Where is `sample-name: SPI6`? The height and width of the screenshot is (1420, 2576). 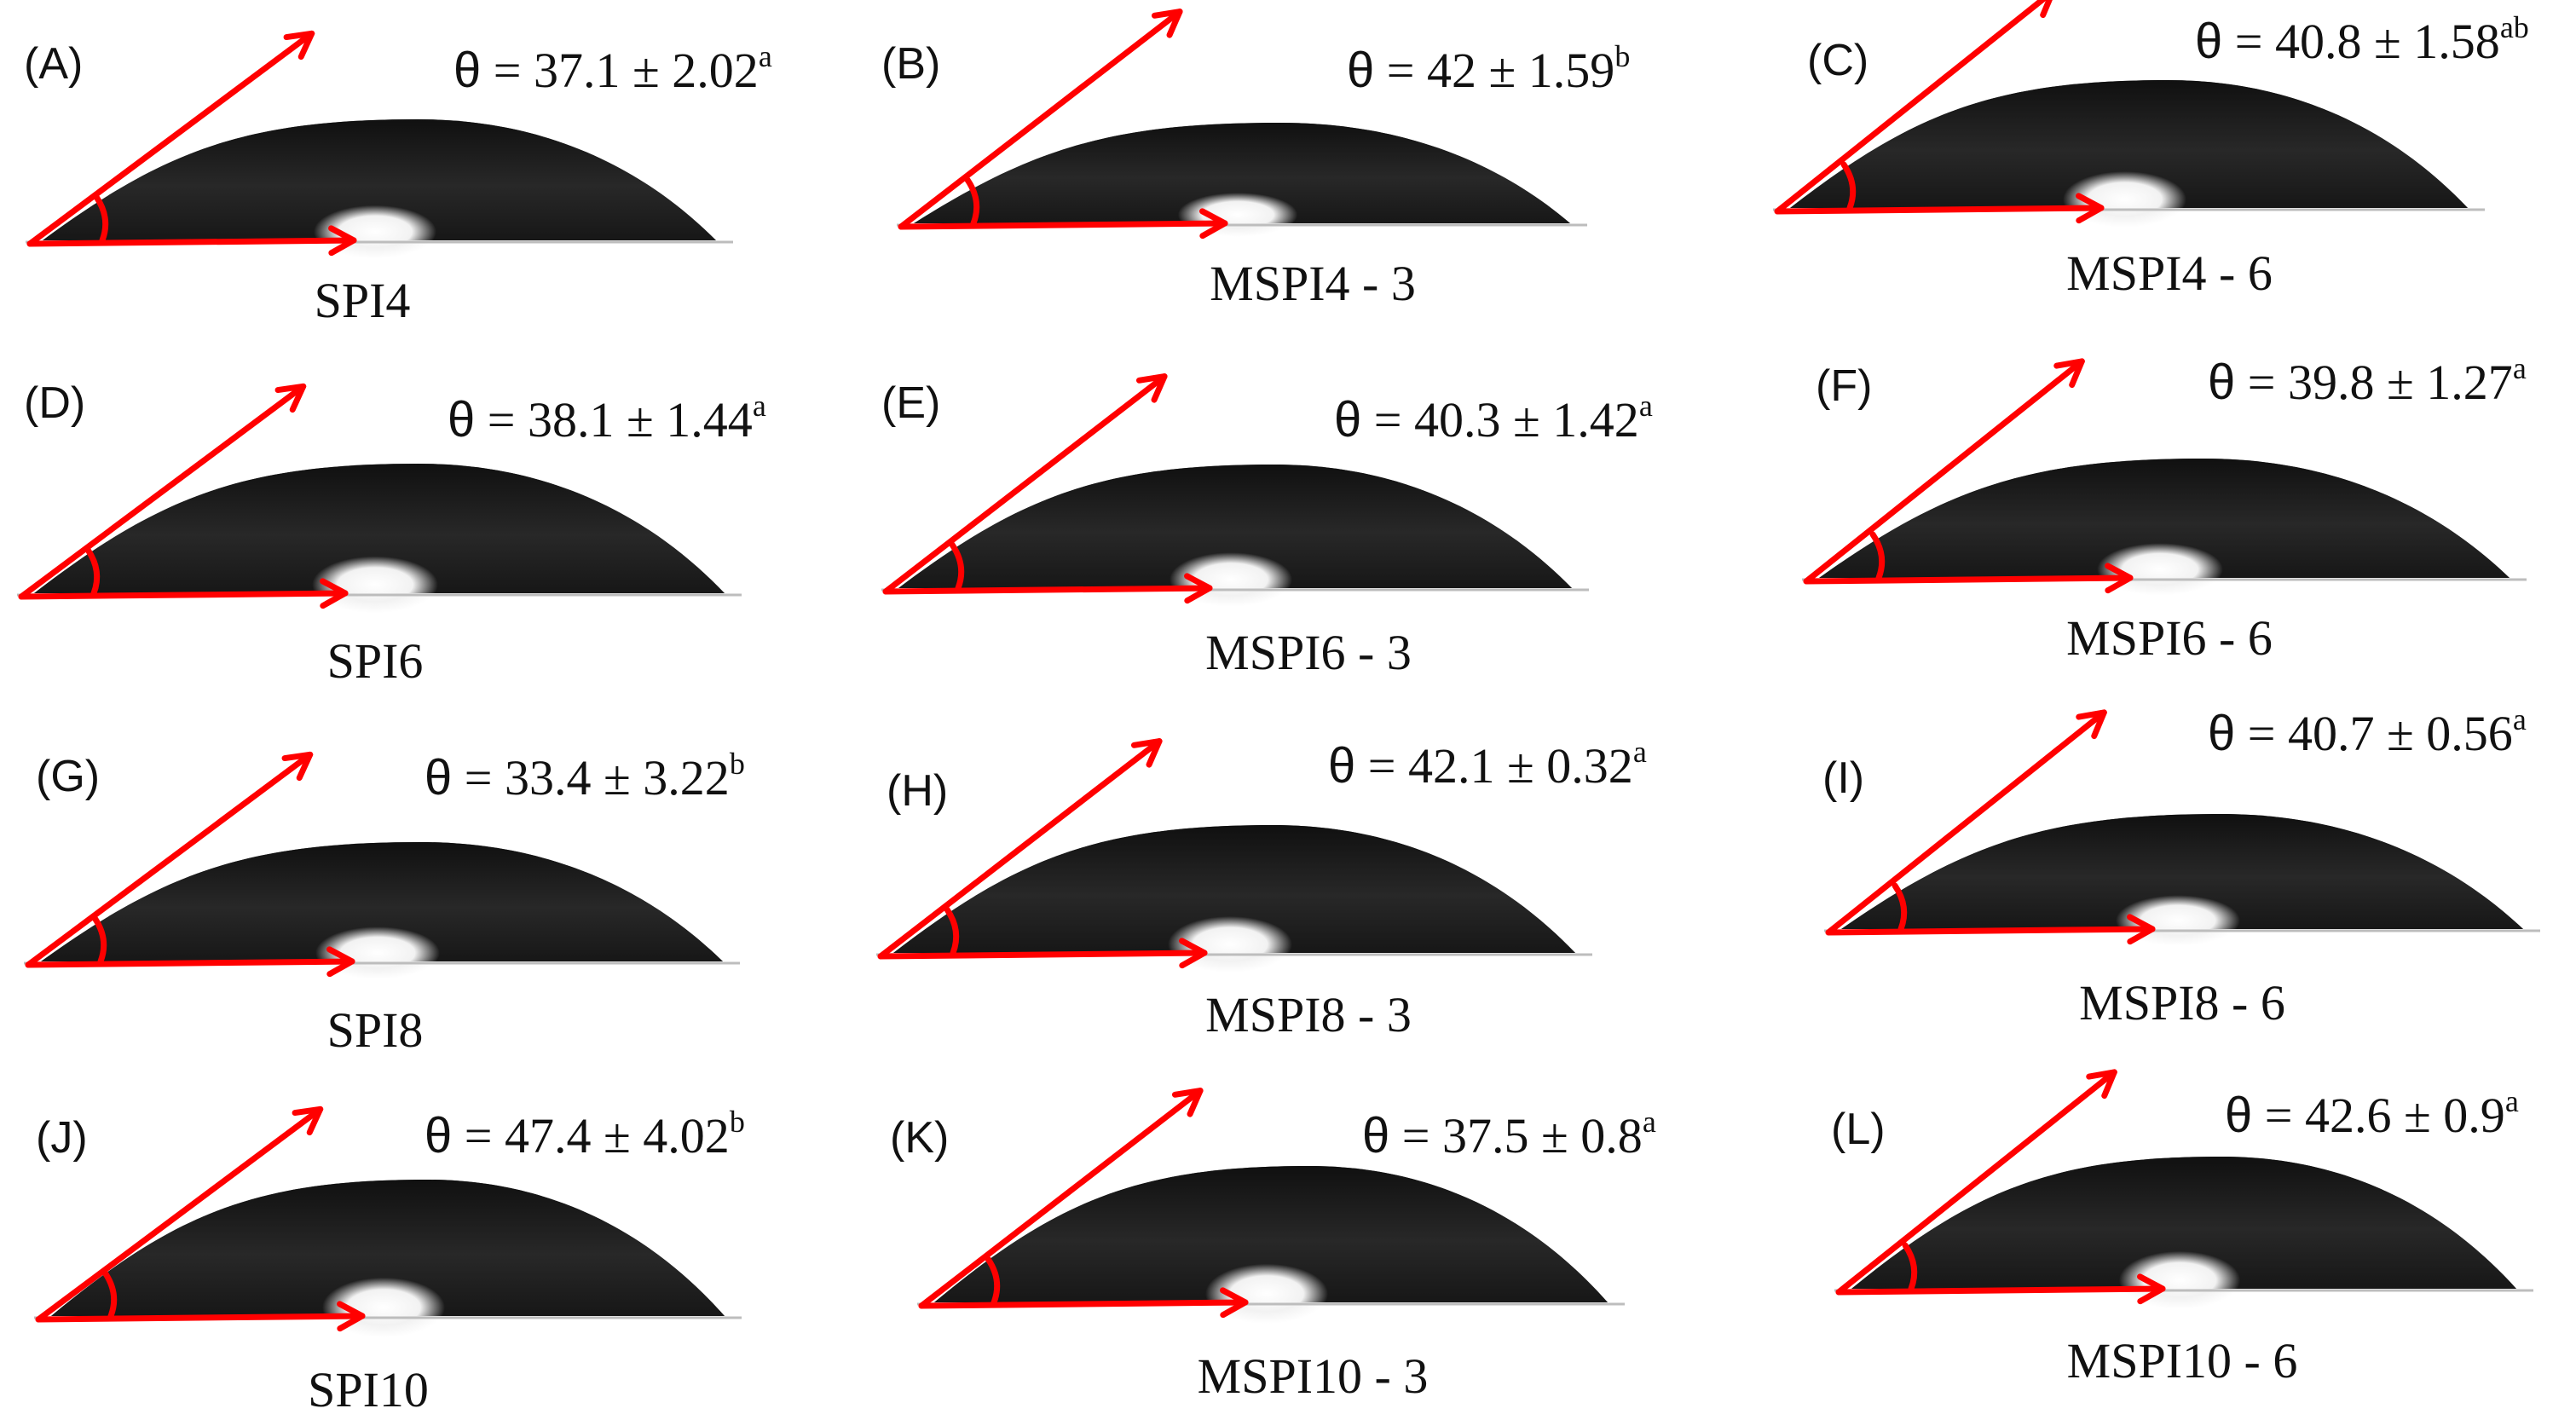
sample-name: SPI6 is located at coordinates (375, 661).